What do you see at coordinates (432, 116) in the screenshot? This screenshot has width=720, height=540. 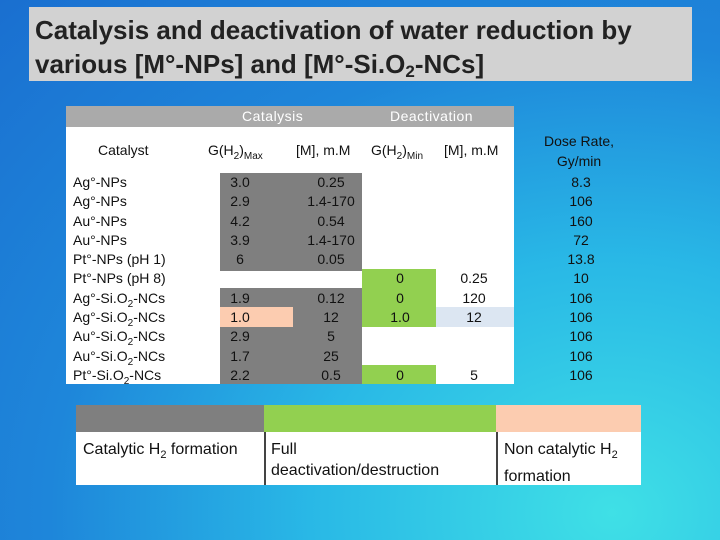 I see `deactivation-group-header: Deactivation` at bounding box center [432, 116].